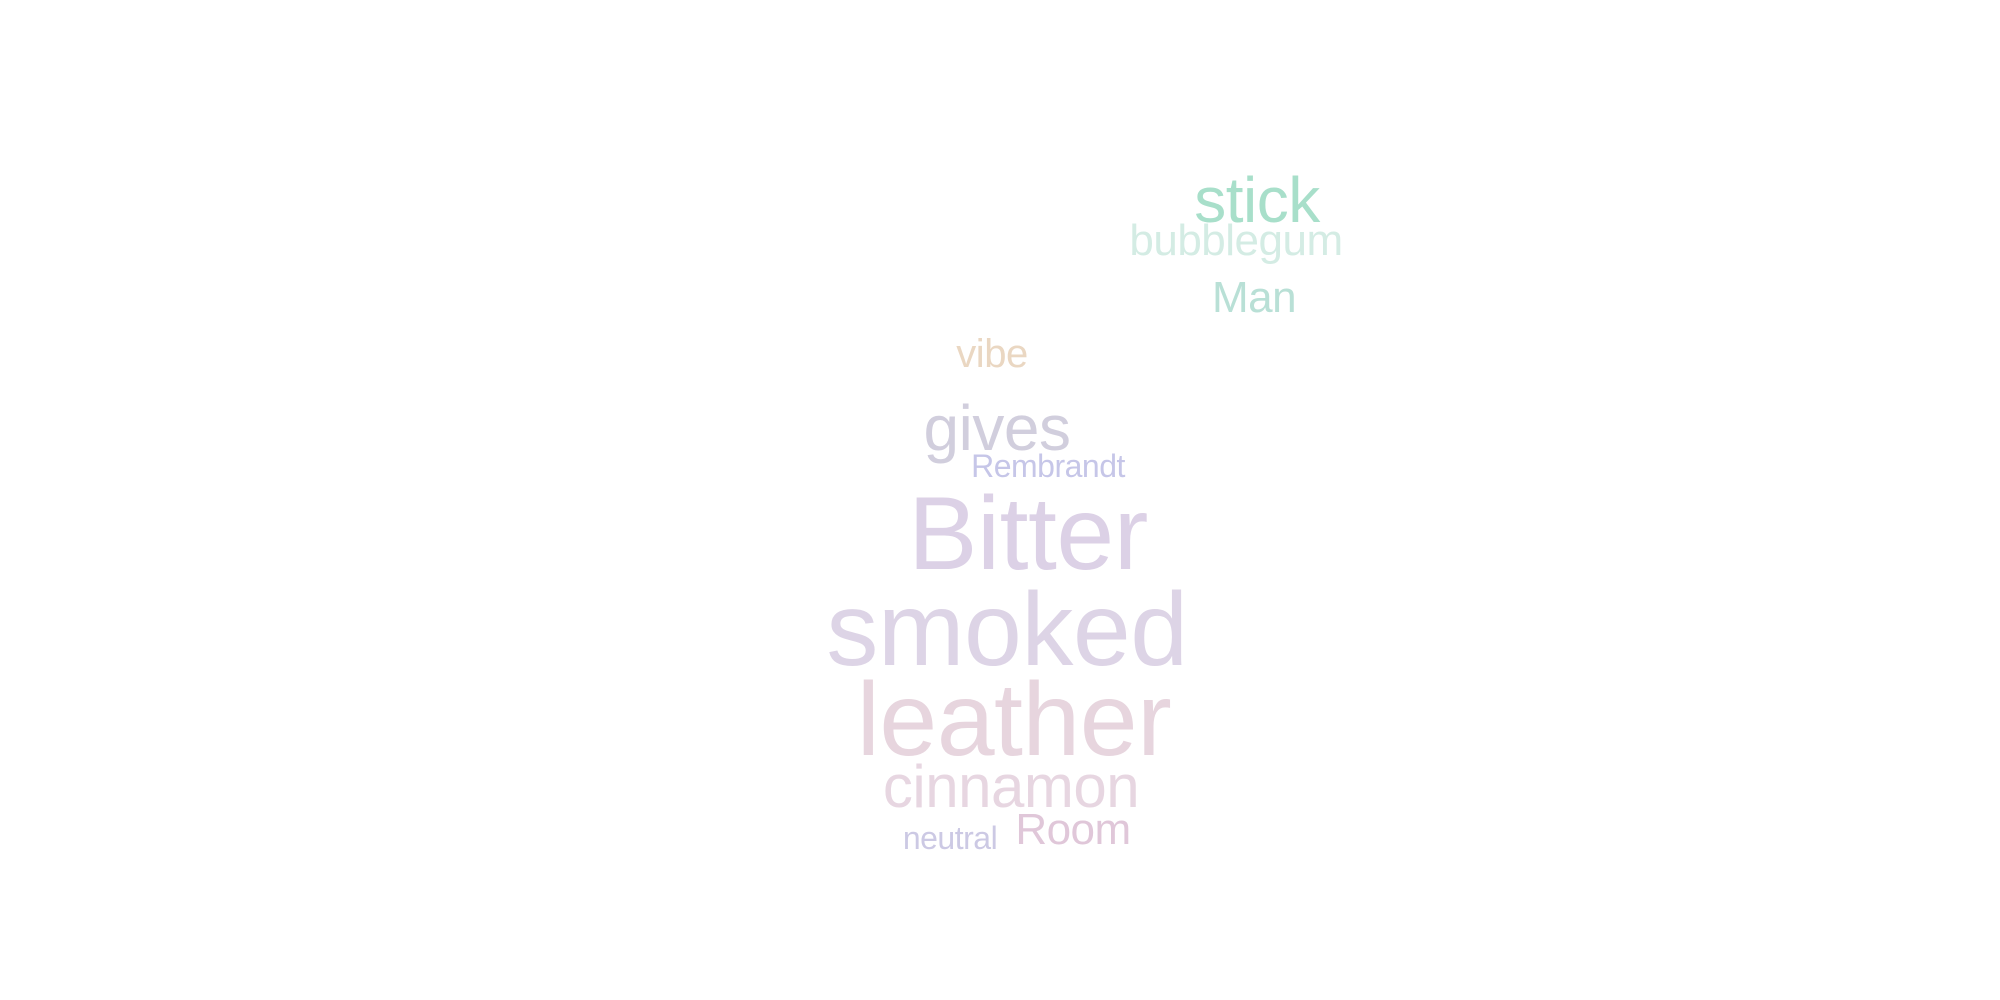  What do you see at coordinates (1011, 786) in the screenshot?
I see `word-cinnamon: cinnamon` at bounding box center [1011, 786].